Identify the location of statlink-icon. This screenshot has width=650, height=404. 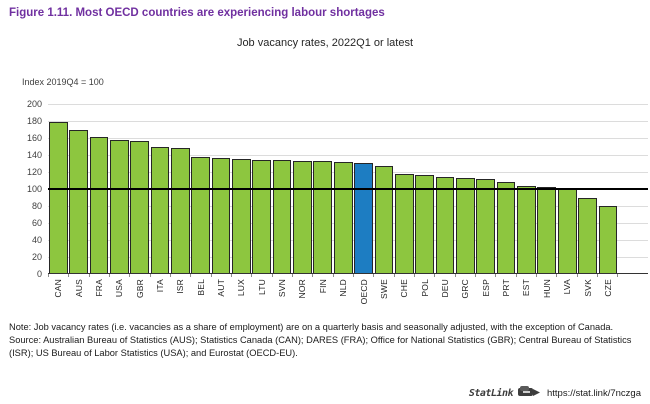
(530, 393).